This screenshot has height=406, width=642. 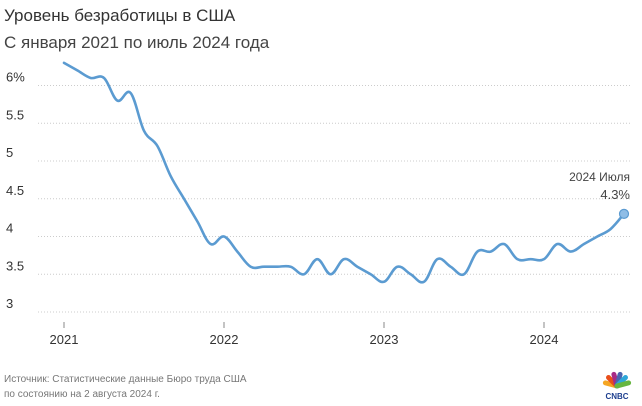 What do you see at coordinates (9, 303) in the screenshot?
I see `y-tick-label: 3` at bounding box center [9, 303].